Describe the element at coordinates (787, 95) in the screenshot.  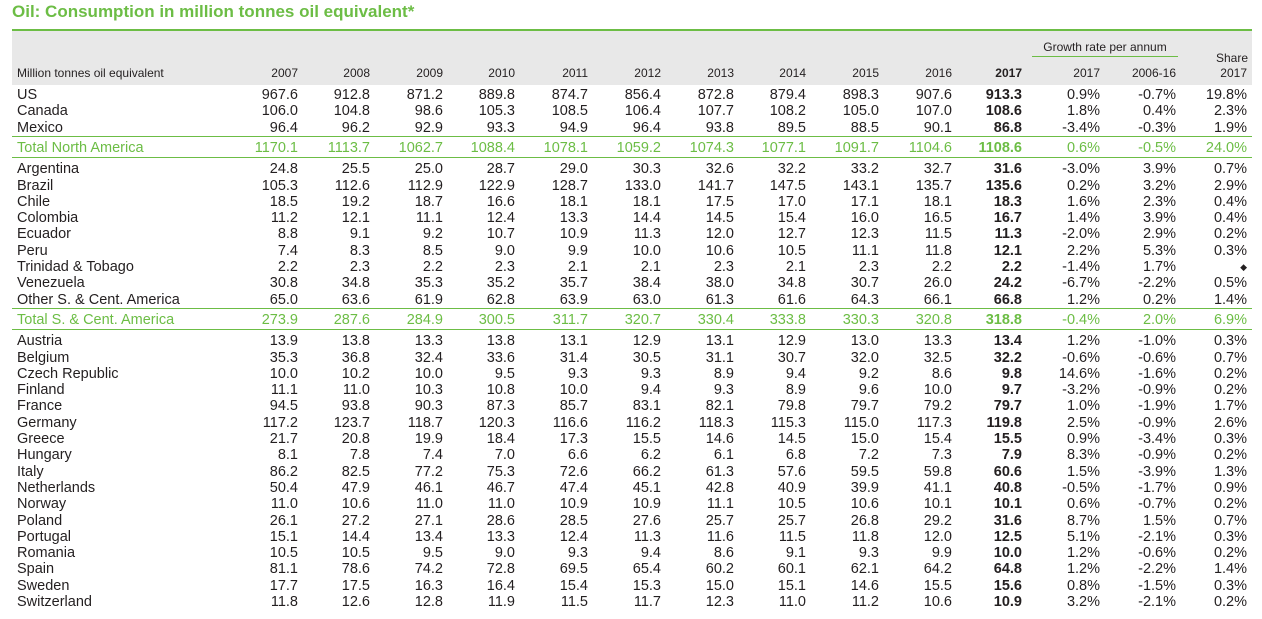
I see `value-cell: 879.4` at that location.